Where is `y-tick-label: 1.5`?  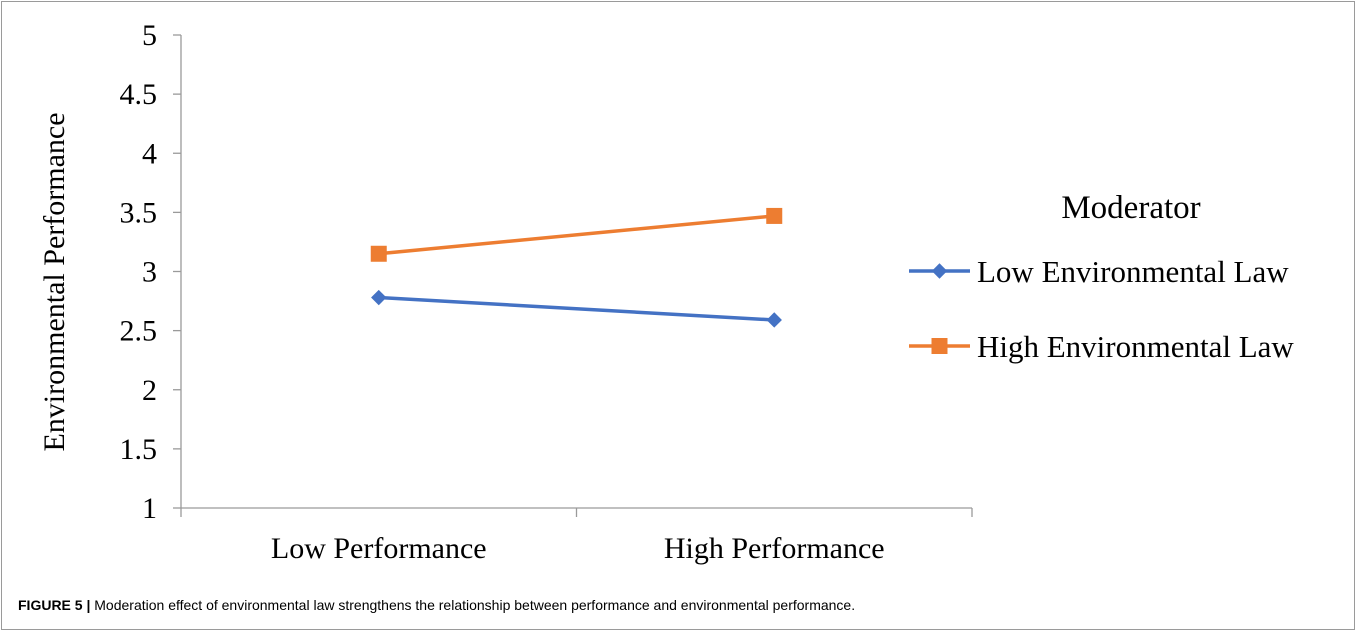
y-tick-label: 1.5 is located at coordinates (139, 449).